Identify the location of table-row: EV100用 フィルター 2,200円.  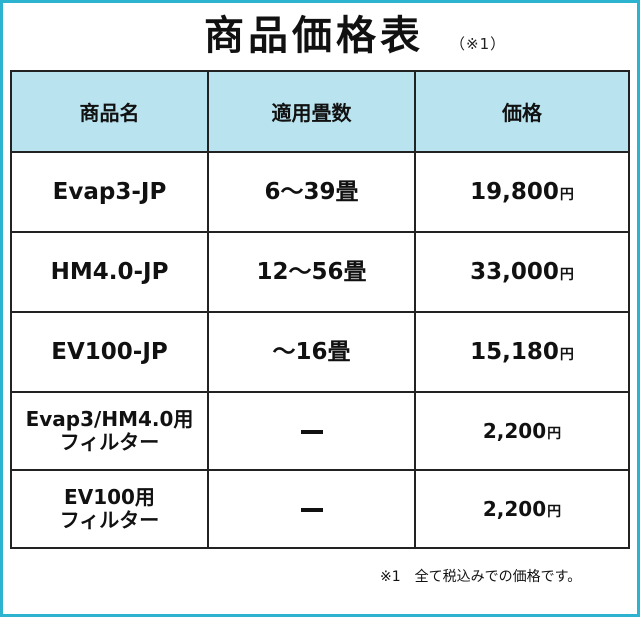
(320, 509).